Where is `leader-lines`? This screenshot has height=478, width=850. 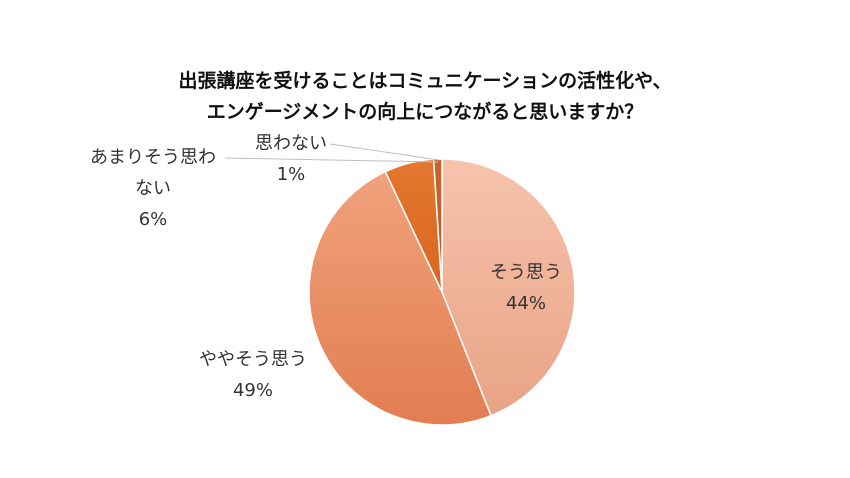
leader-lines is located at coordinates (332, 153).